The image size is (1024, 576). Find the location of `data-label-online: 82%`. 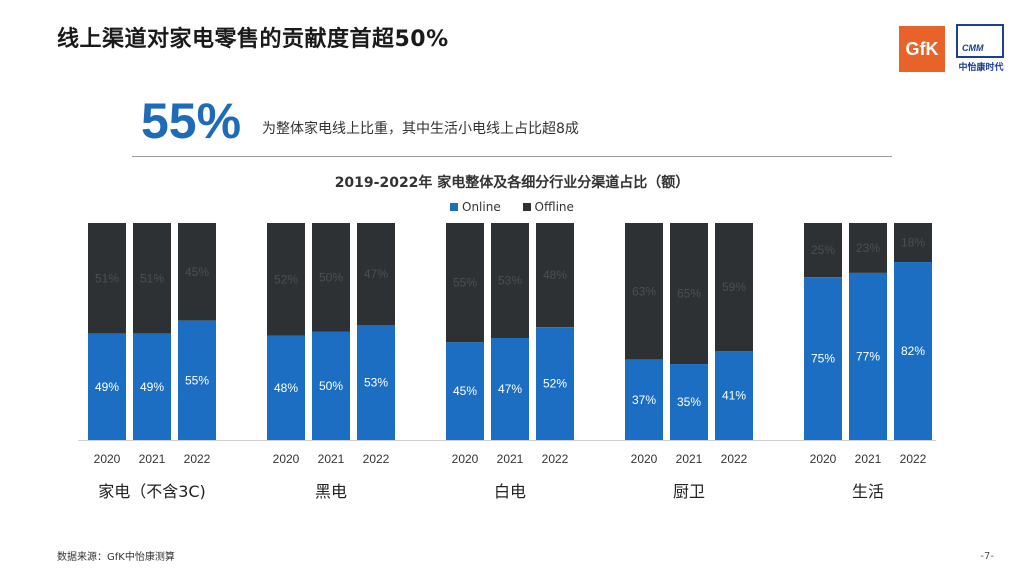

data-label-online: 82% is located at coordinates (913, 351).